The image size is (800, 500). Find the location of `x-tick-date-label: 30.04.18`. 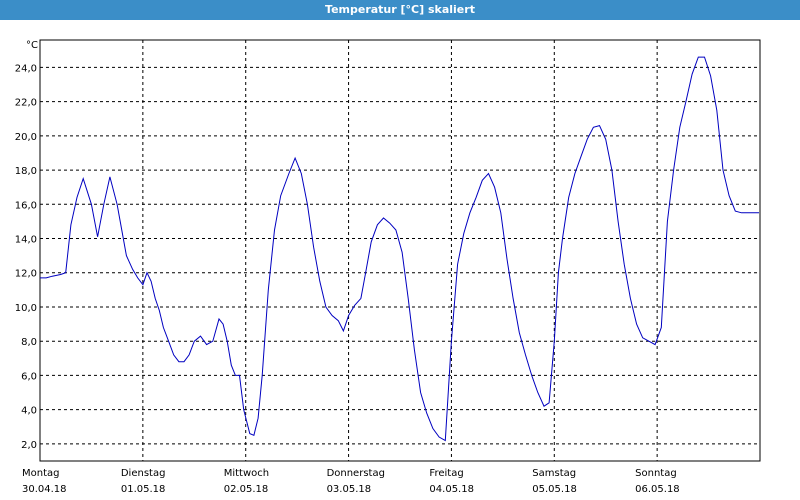

x-tick-date-label: 30.04.18 is located at coordinates (44, 489).